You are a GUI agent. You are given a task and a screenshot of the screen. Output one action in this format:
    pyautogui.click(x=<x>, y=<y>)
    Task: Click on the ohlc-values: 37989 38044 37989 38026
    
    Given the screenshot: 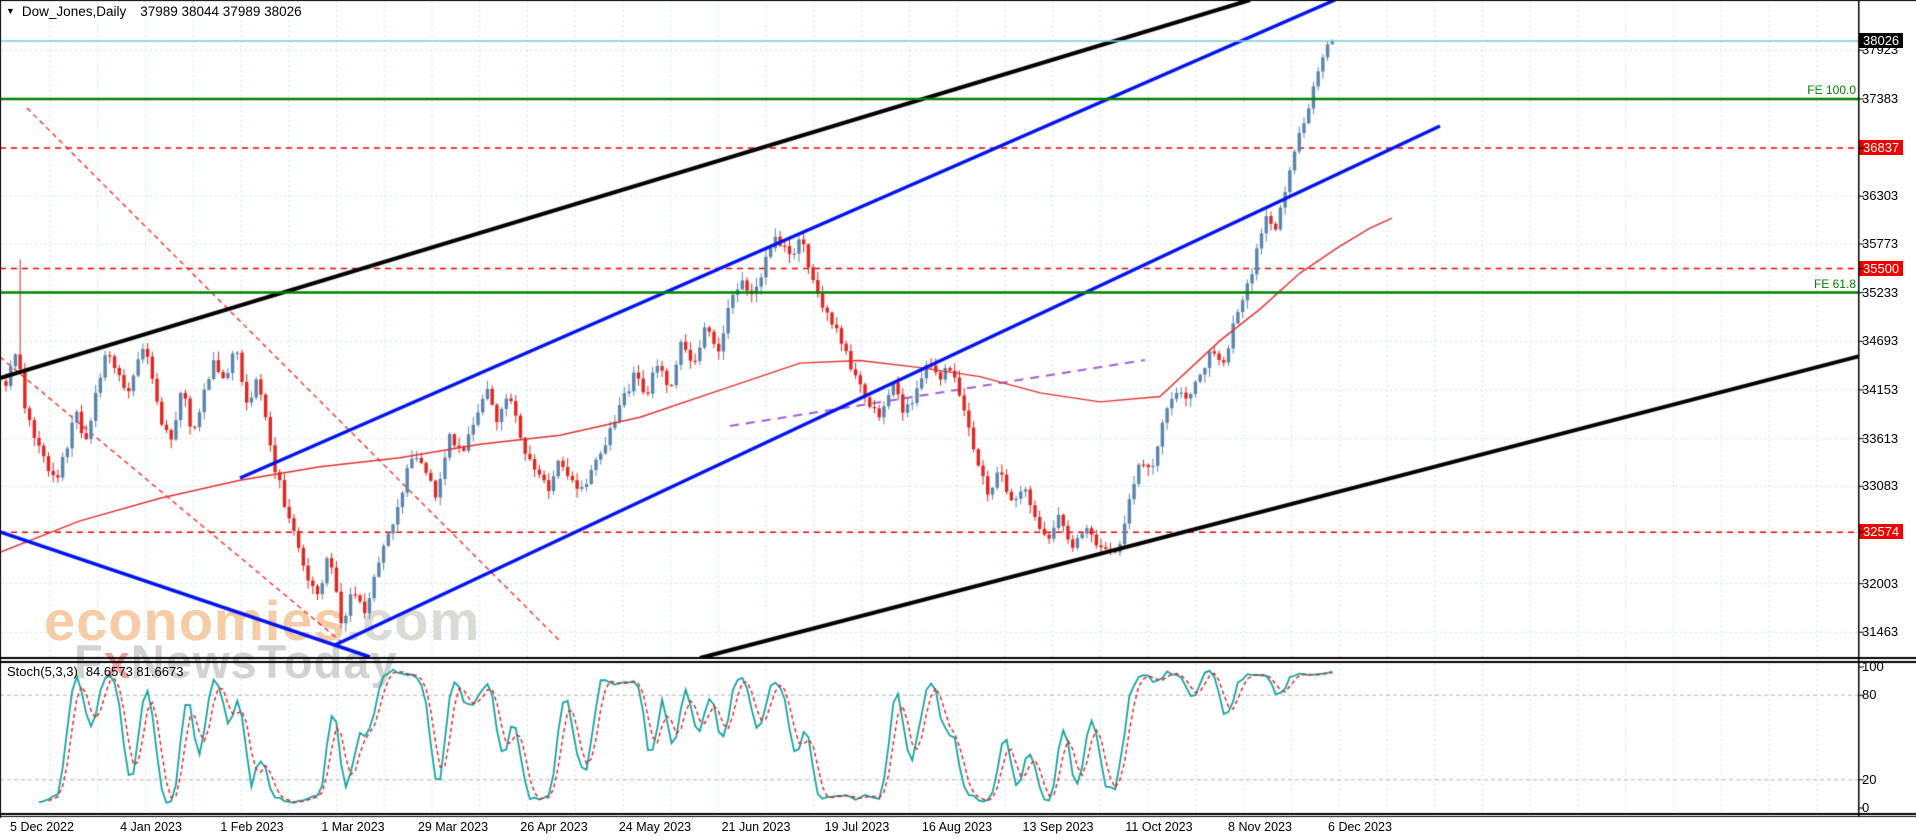 What is the action you would take?
    pyautogui.click(x=221, y=11)
    